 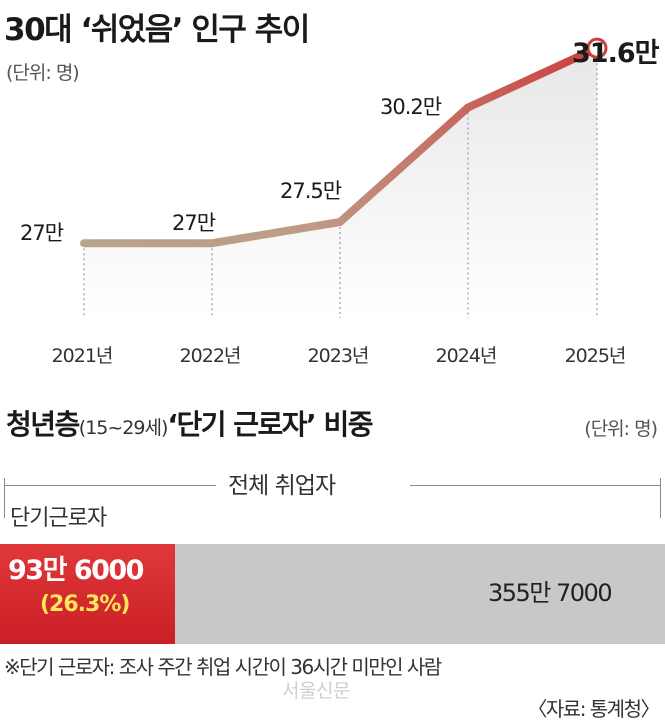 I want to click on x-tick-label-3: 2024년, so click(x=466, y=356).